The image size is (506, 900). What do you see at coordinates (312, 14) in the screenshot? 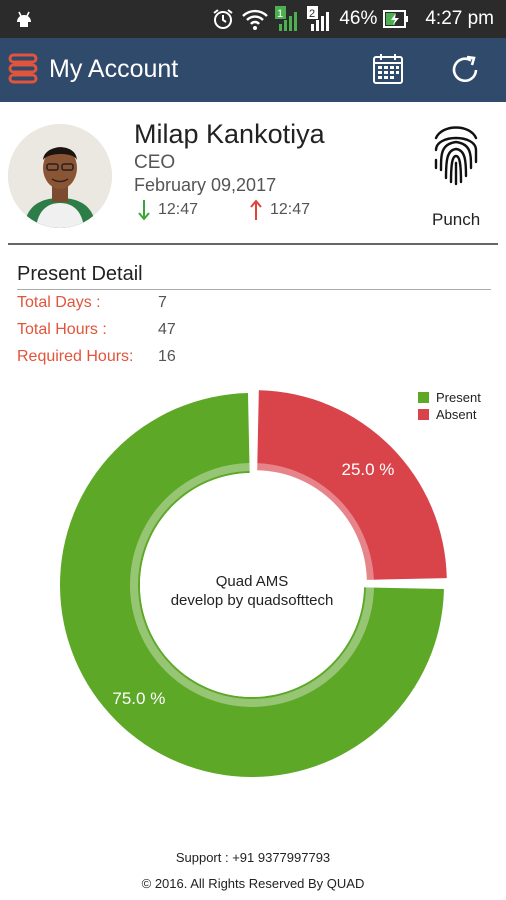
I see `svg-text: 2` at bounding box center [312, 14].